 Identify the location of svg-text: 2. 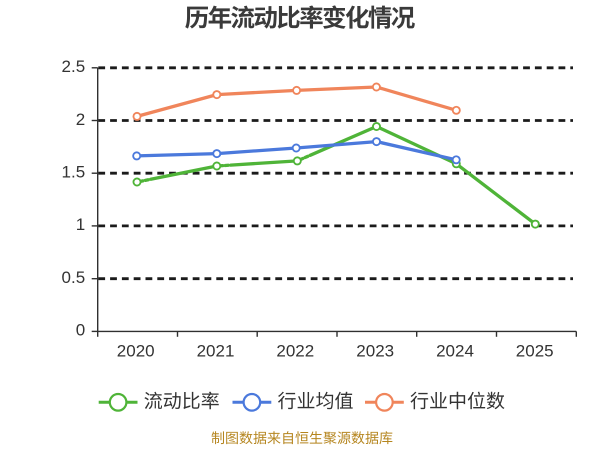
(80, 119).